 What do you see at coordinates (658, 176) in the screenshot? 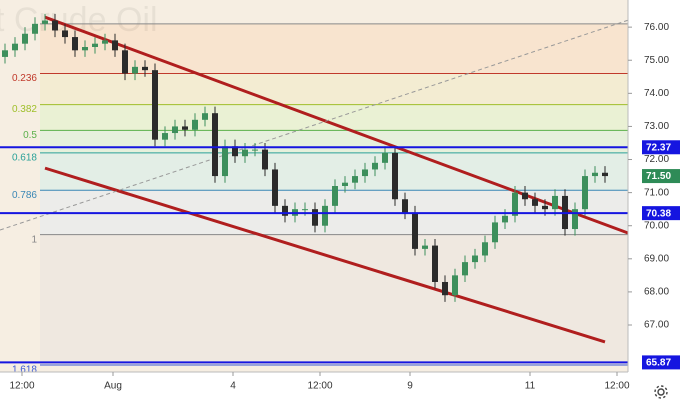
I see `last-price-label: 71.50` at bounding box center [658, 176].